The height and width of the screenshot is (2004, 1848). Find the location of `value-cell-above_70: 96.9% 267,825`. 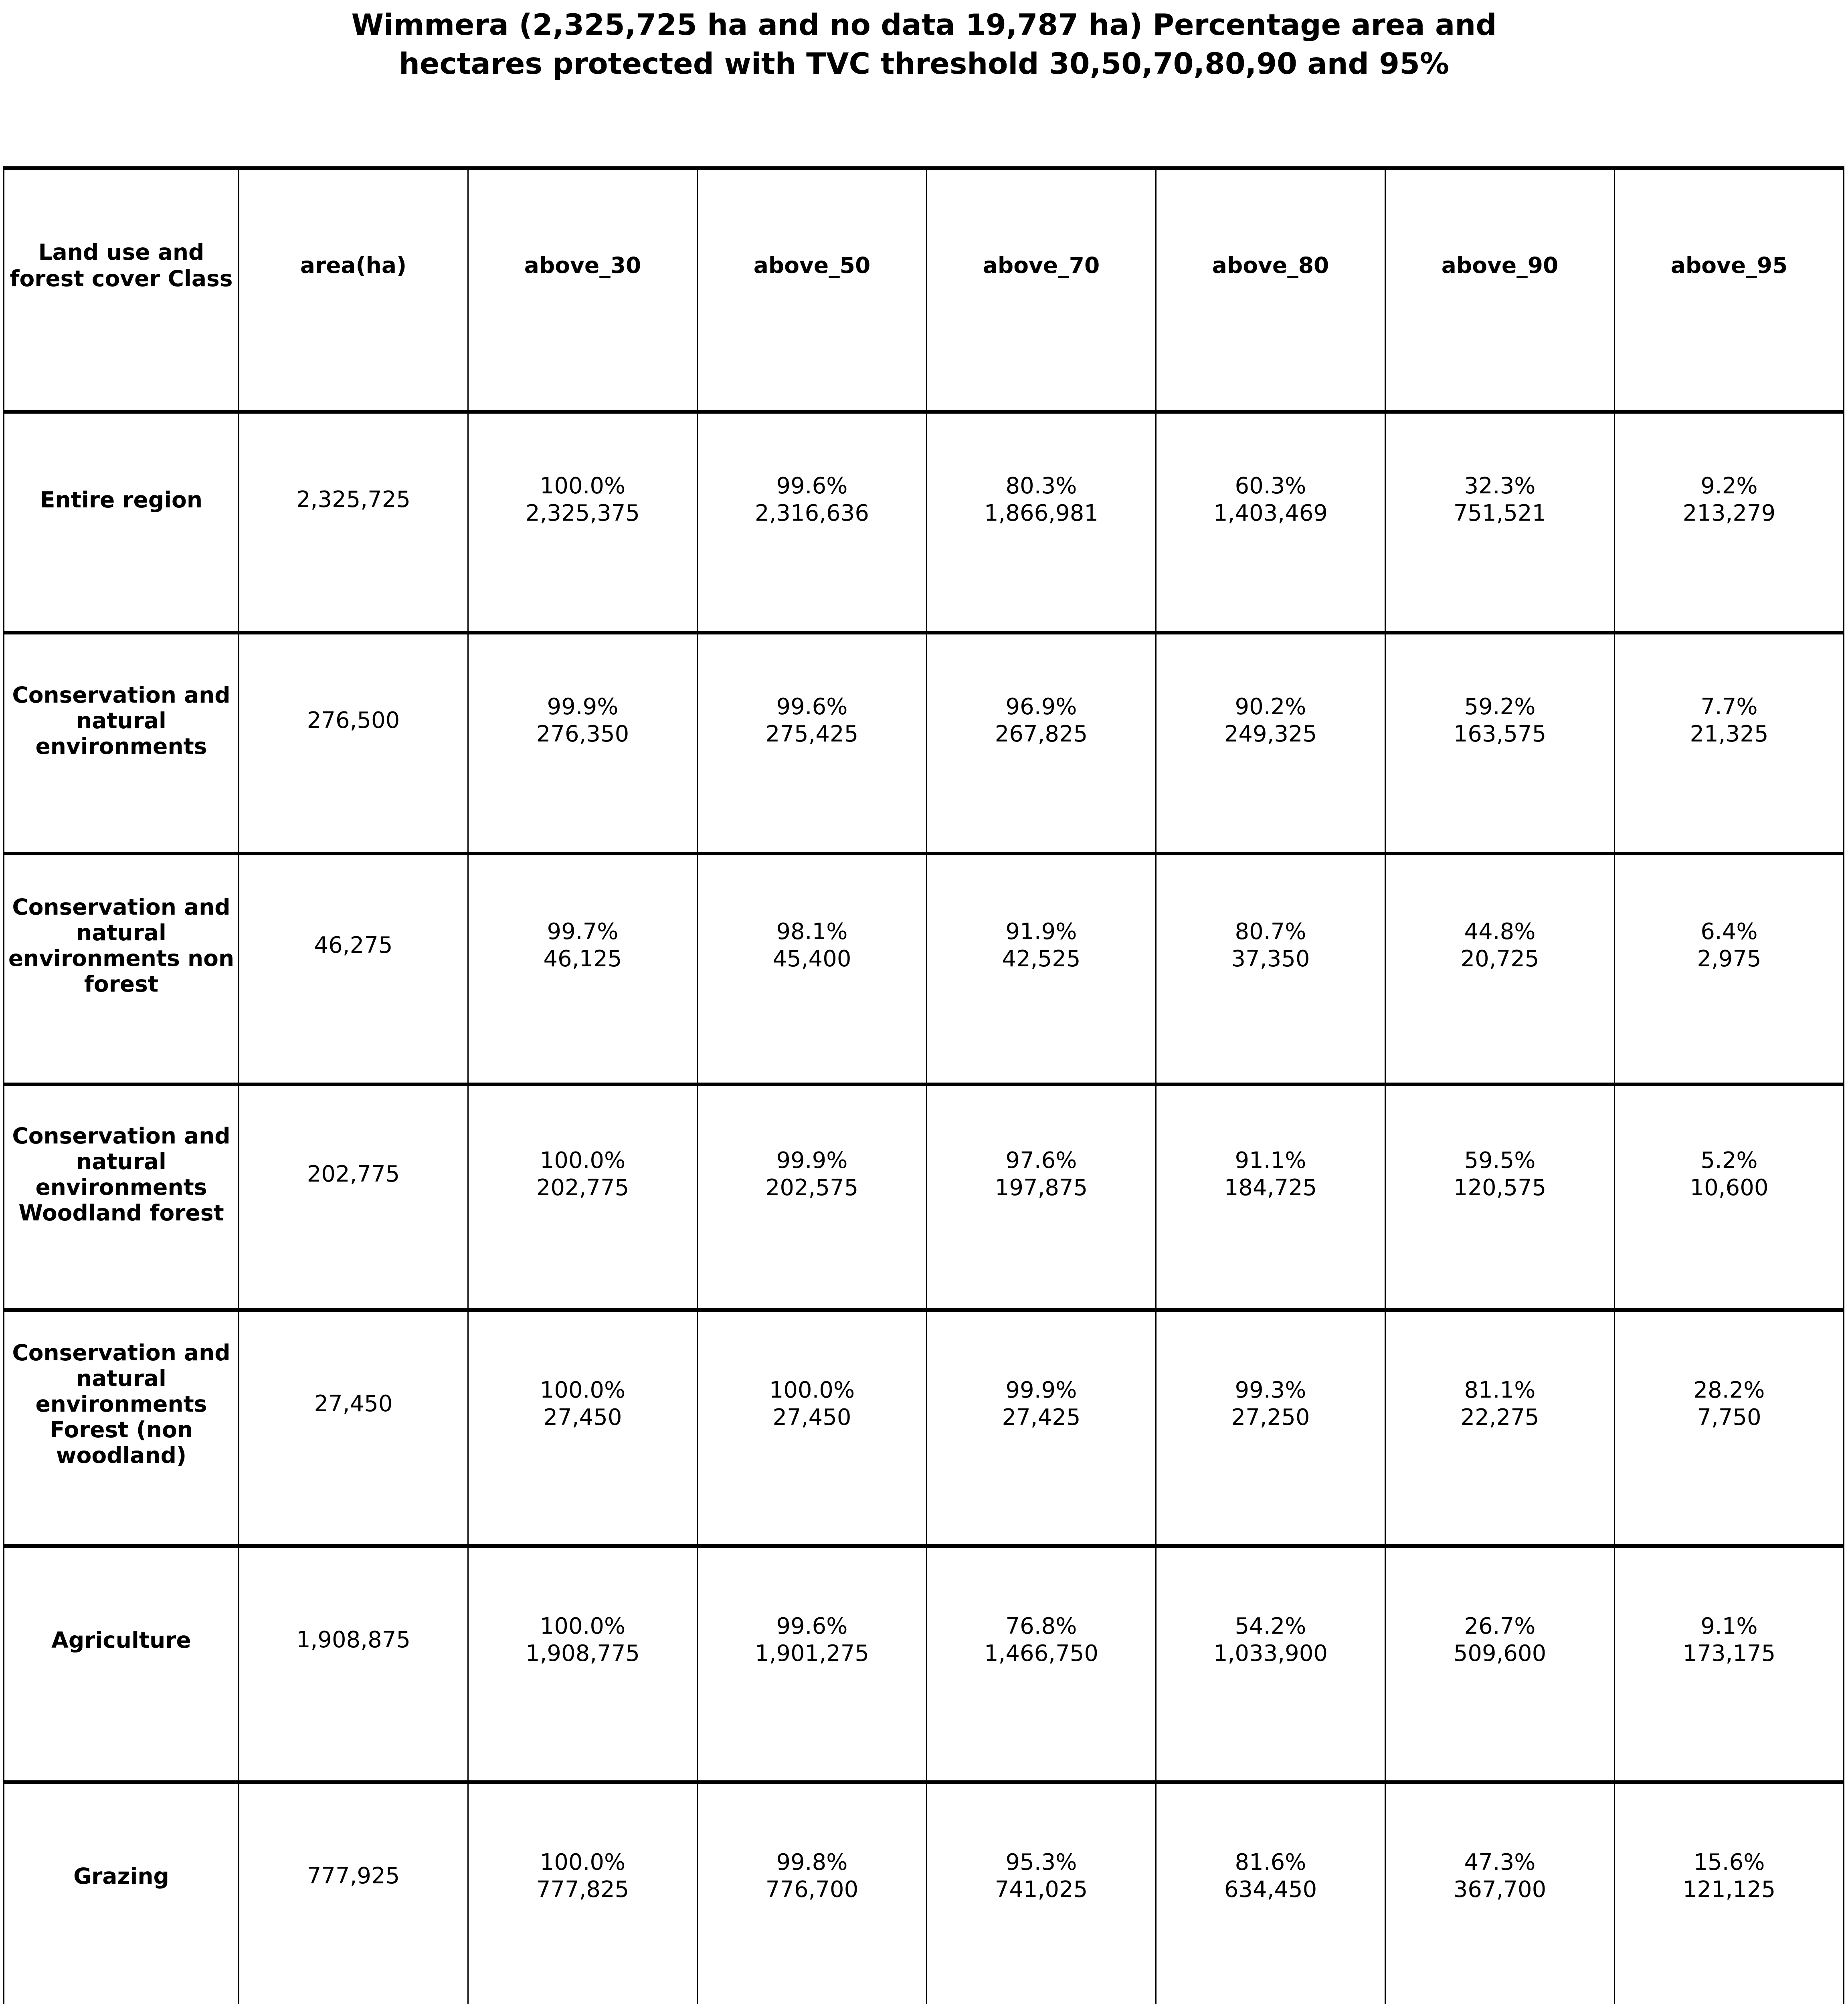

value-cell-above_70: 96.9% 267,825 is located at coordinates (1041, 743).